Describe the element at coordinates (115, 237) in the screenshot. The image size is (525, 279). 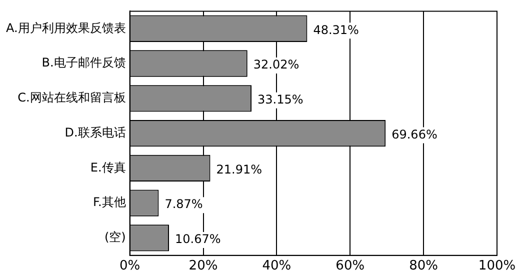
I see `y-tick-label: (空)` at that location.